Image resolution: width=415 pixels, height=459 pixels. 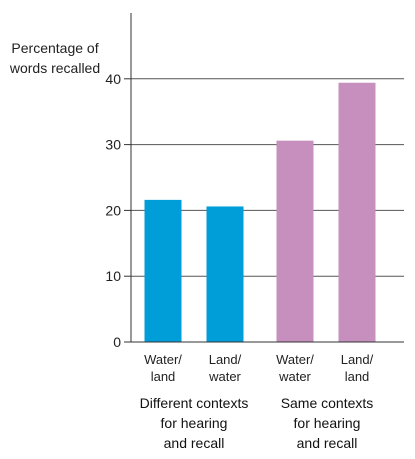 I want to click on category-label-0-line-1: Water/, so click(x=163, y=359).